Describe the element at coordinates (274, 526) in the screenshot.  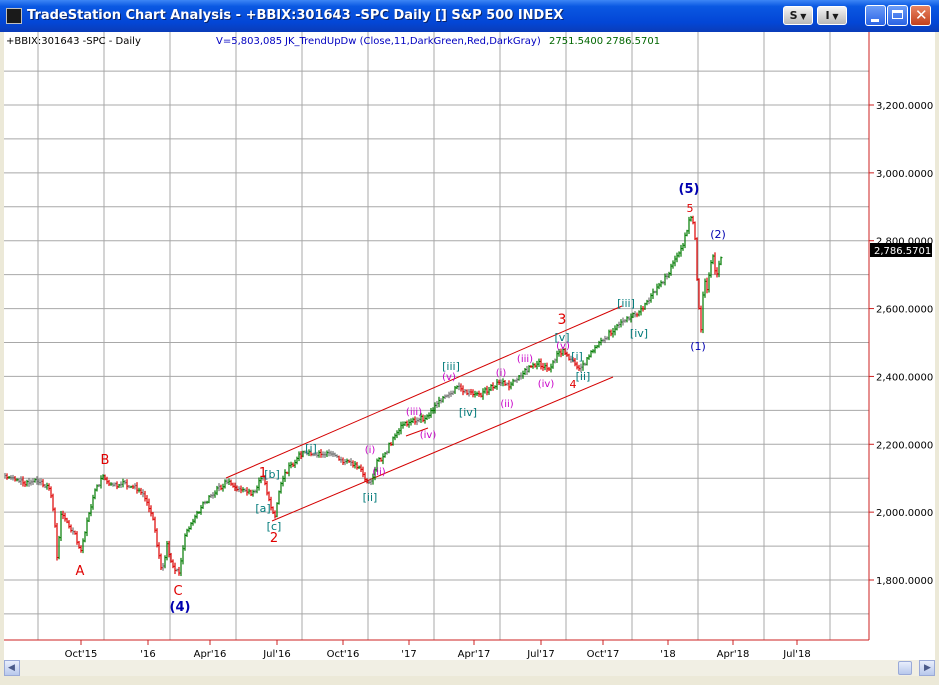
I see `wave-label-c-teal: [c]` at that location.